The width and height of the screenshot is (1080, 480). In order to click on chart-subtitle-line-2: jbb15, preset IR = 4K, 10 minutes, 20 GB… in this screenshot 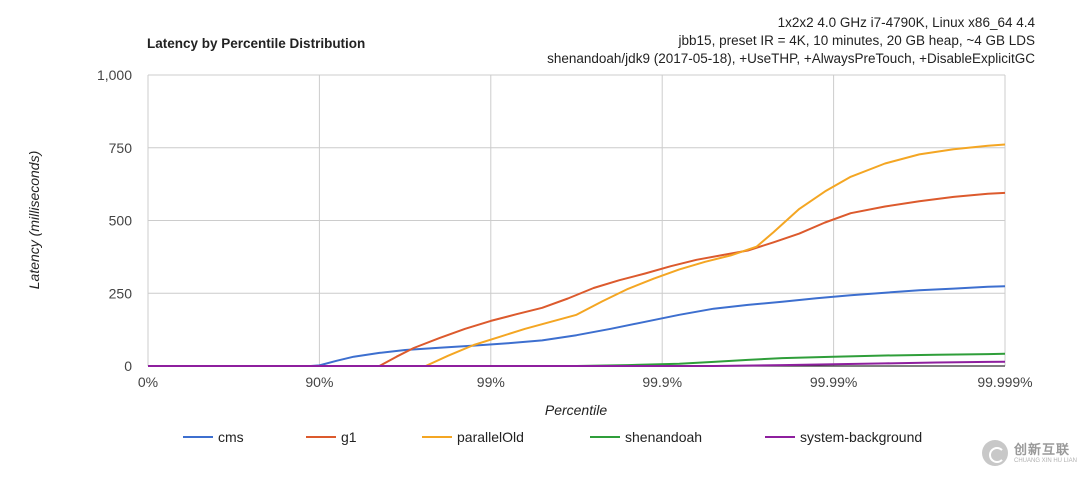, I will do `click(856, 40)`.